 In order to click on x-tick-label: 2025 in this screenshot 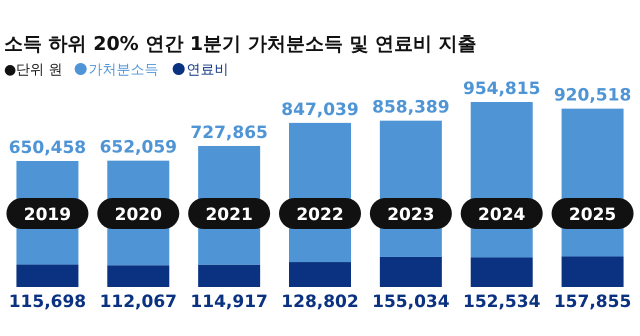, I will do `click(592, 215)`.